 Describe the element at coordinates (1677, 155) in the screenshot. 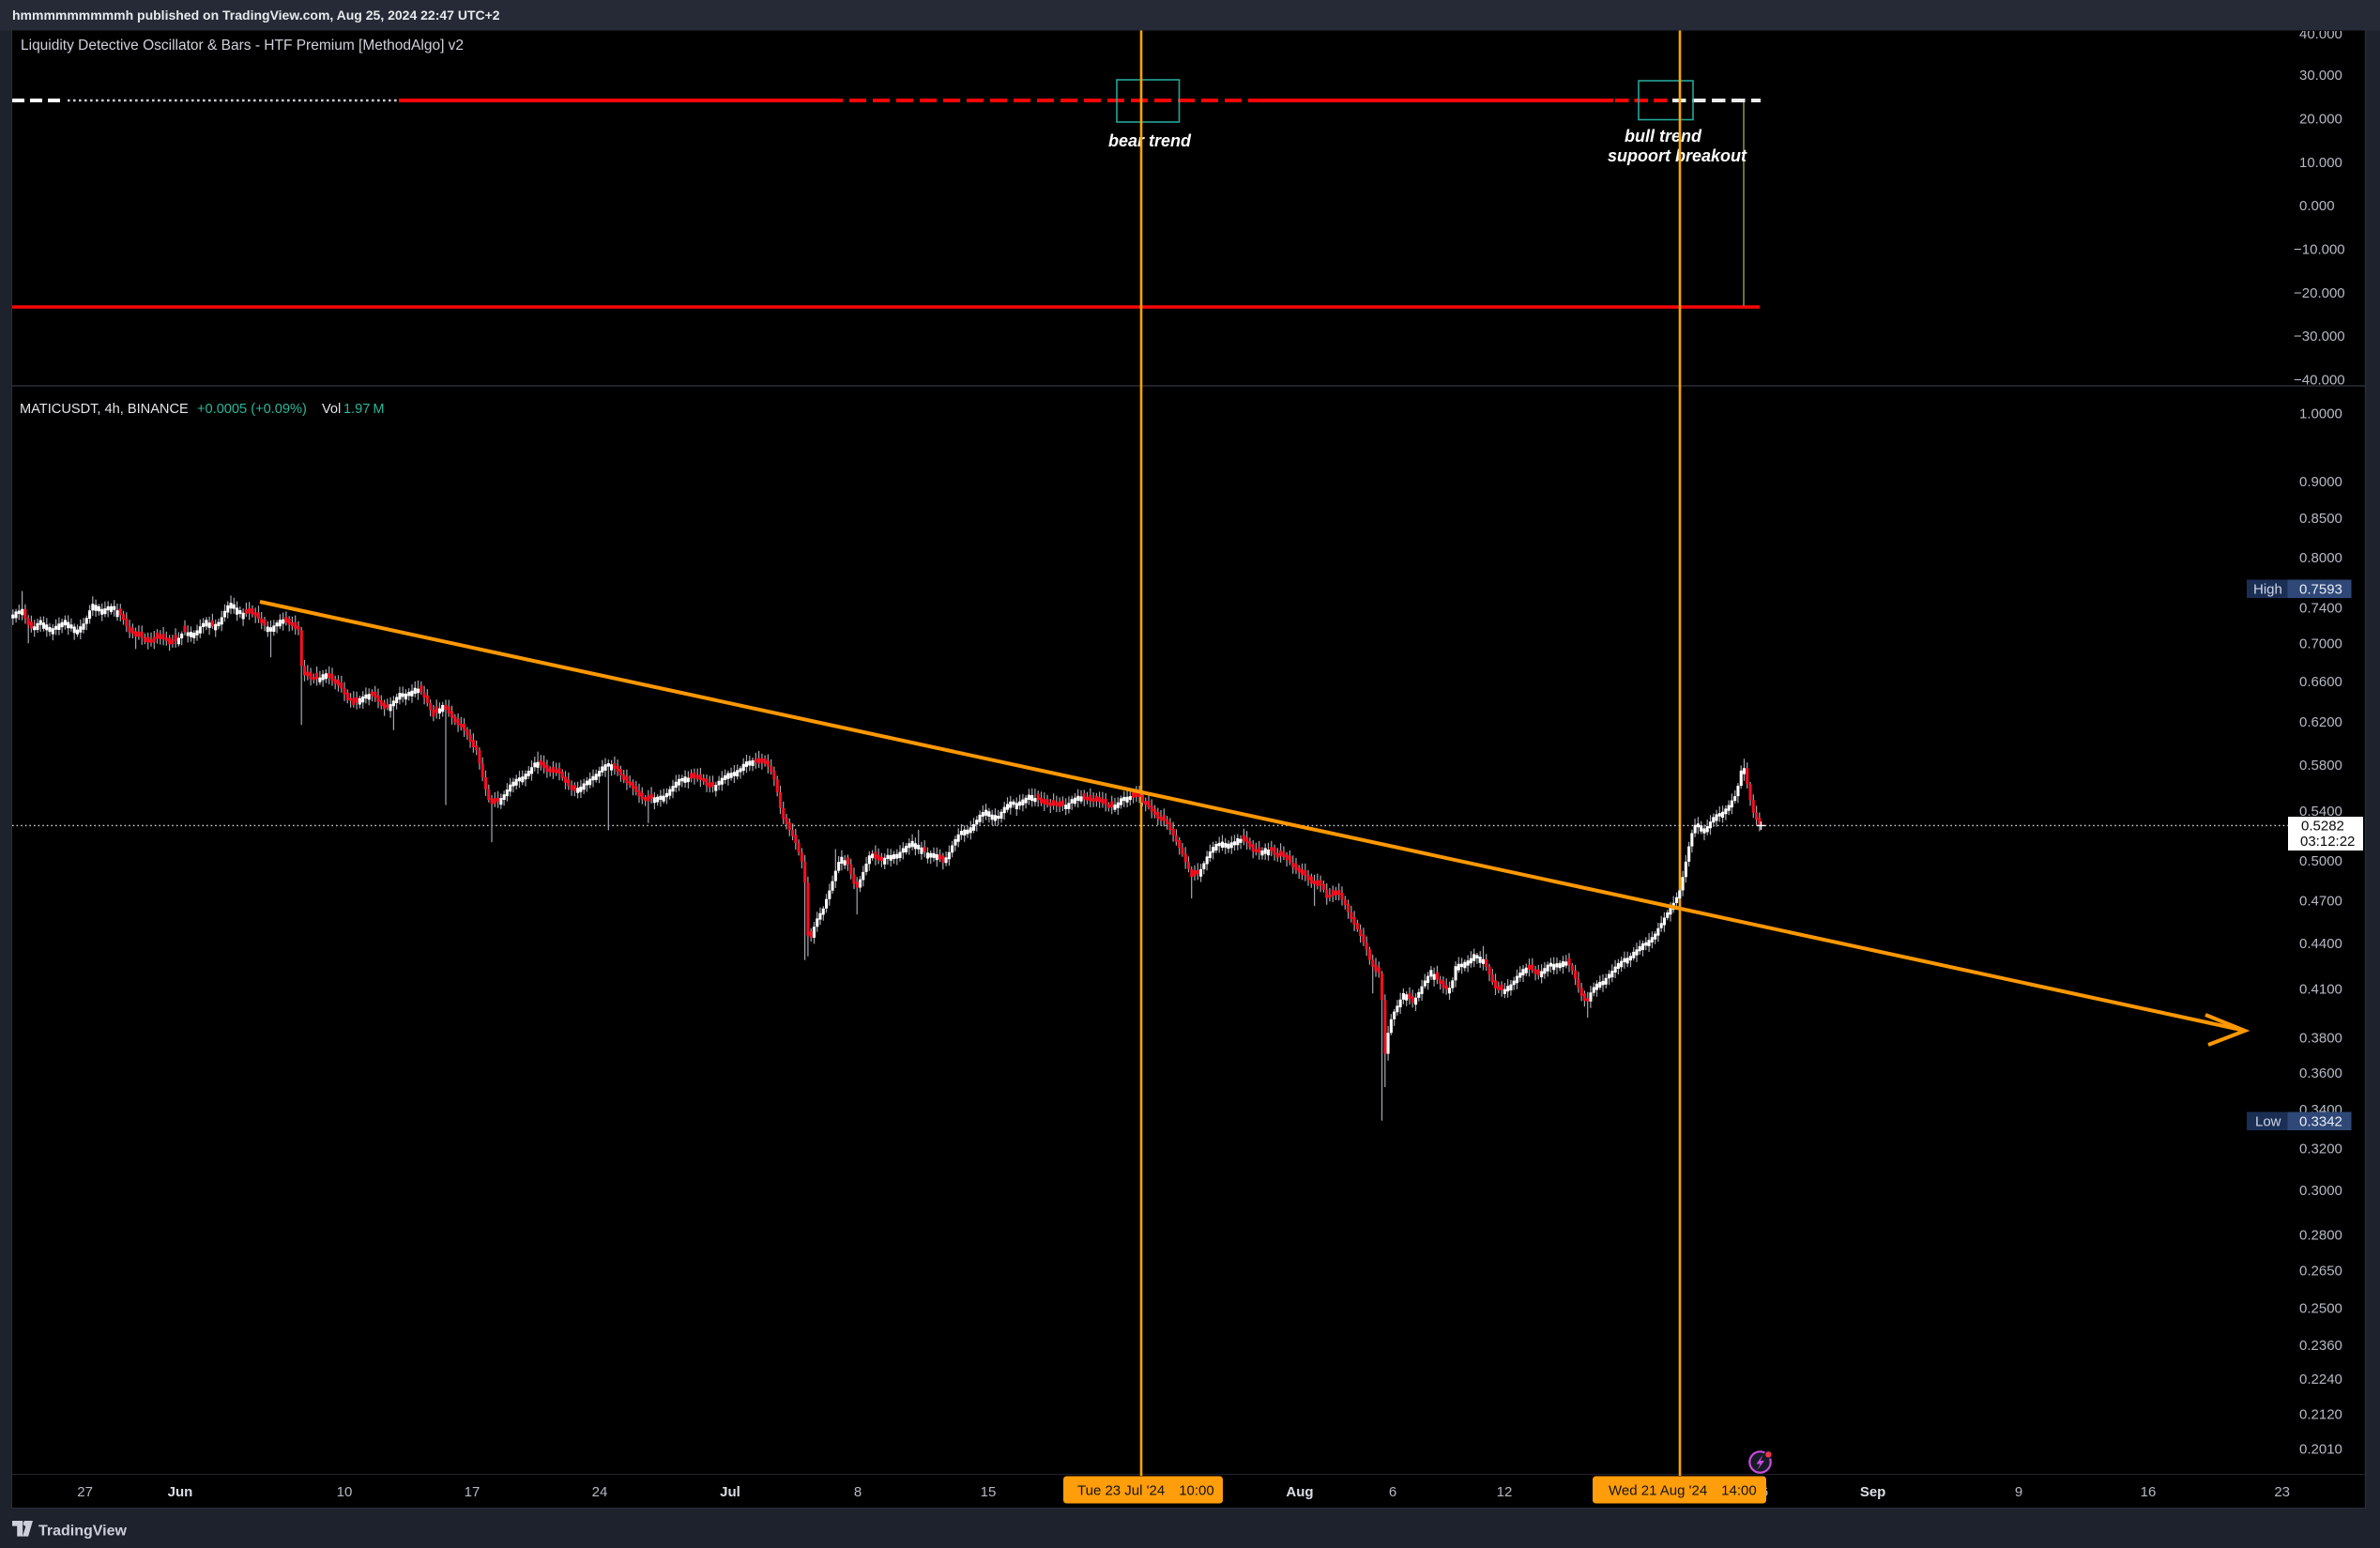

I see `svg-text: supoort breakout` at that location.